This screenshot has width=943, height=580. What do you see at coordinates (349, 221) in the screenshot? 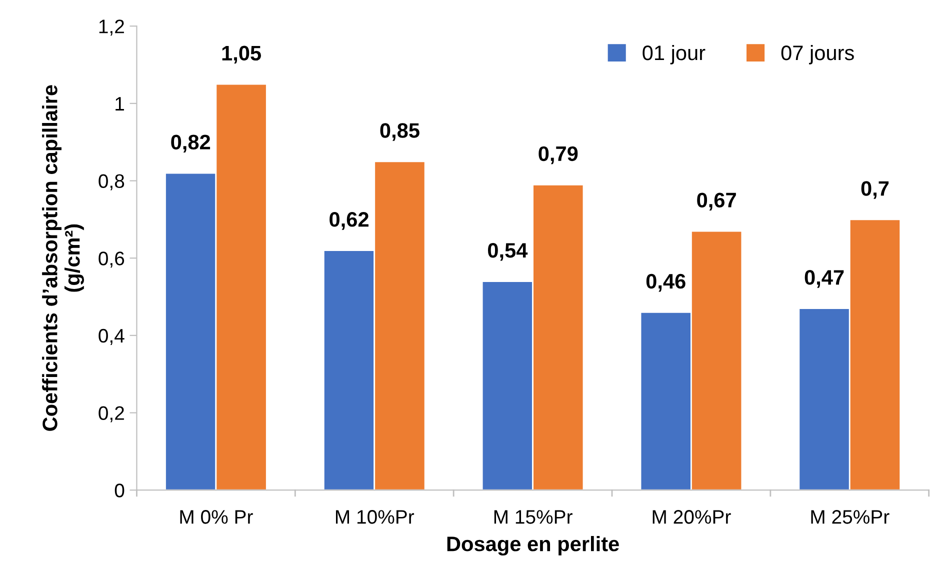
I see `data-label: 0,62` at bounding box center [349, 221].